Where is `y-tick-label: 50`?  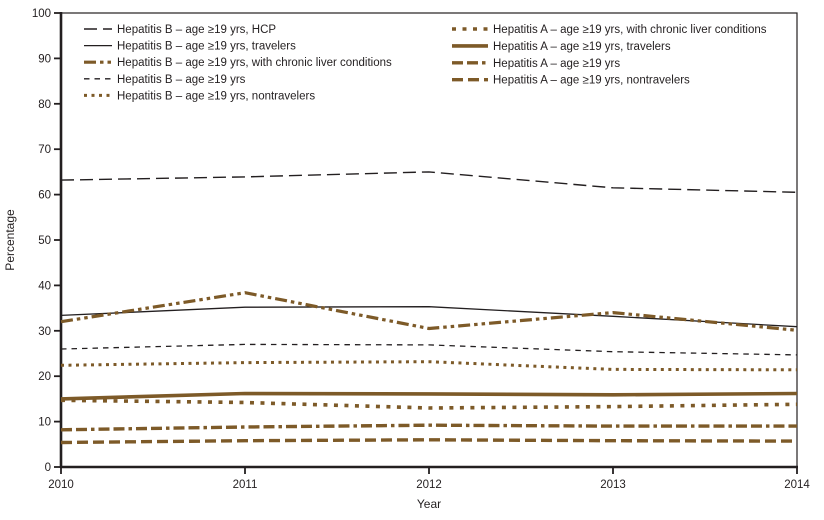
y-tick-label: 50 is located at coordinates (44, 241).